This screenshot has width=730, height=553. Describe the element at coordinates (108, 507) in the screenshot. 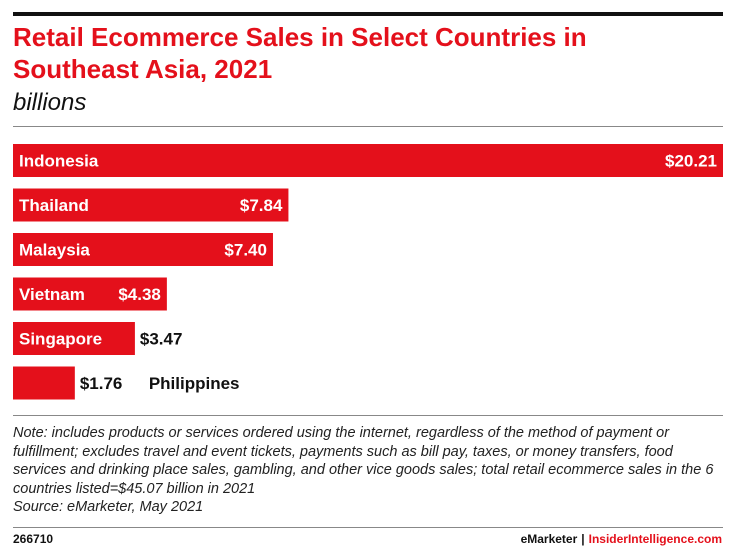

I see `source-text: Source: eMarketer, May 2021` at that location.